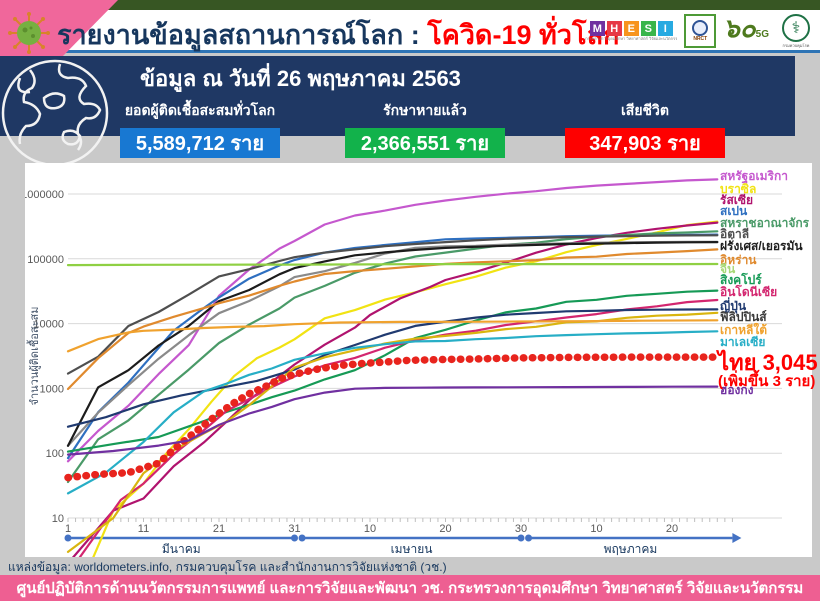 This screenshot has width=820, height=601. I want to click on stat-label-deaths: เสียชีวิต, so click(645, 110).